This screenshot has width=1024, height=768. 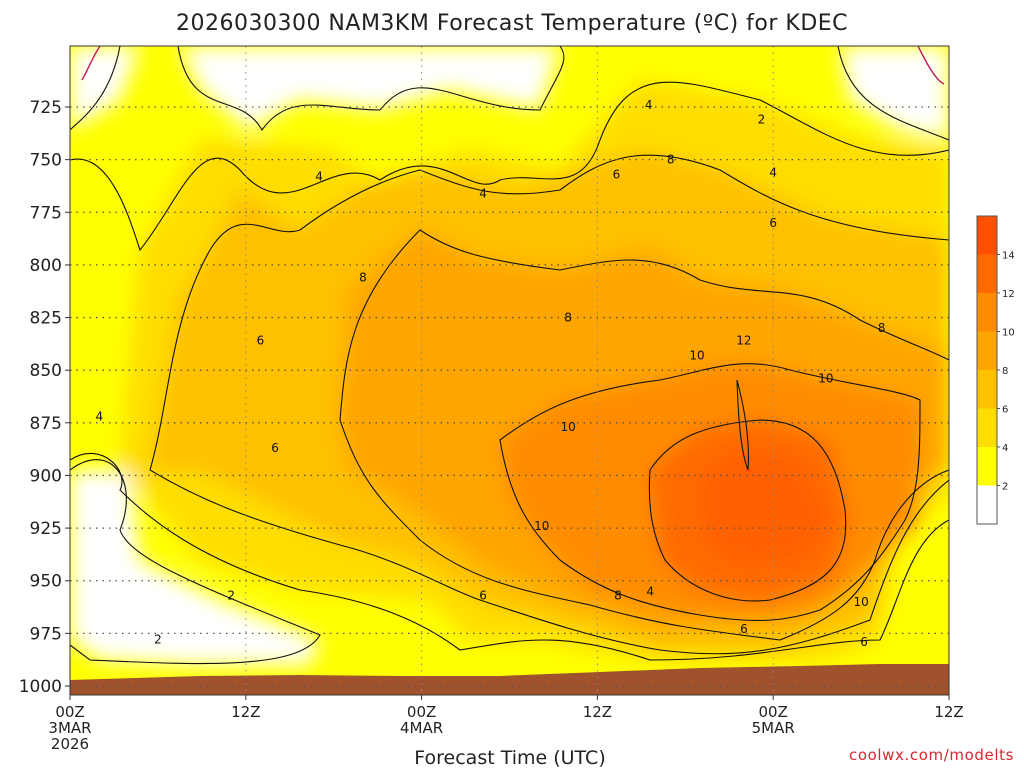 What do you see at coordinates (46, 582) in the screenshot?
I see `y-tick-label: 950` at bounding box center [46, 582].